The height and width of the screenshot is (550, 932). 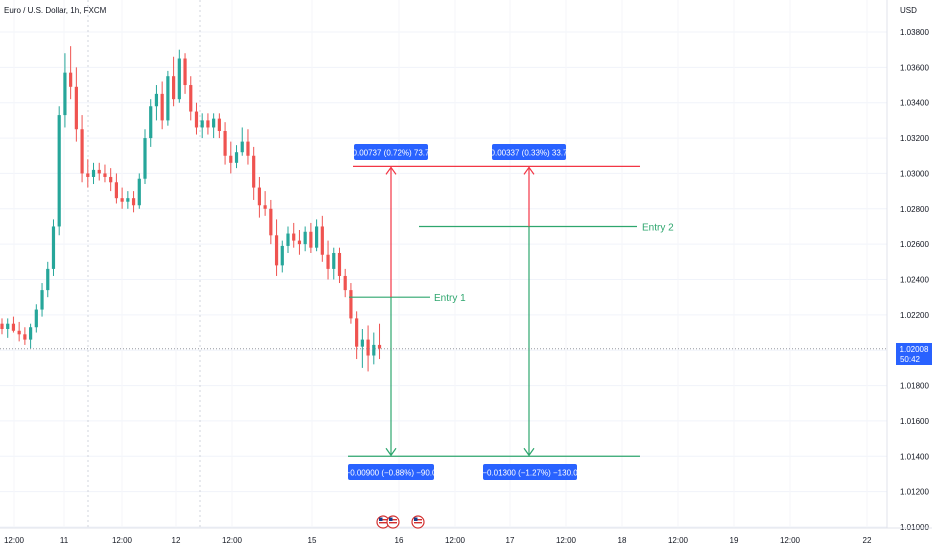 I want to click on countdown-value: 50:42, so click(x=910, y=359).